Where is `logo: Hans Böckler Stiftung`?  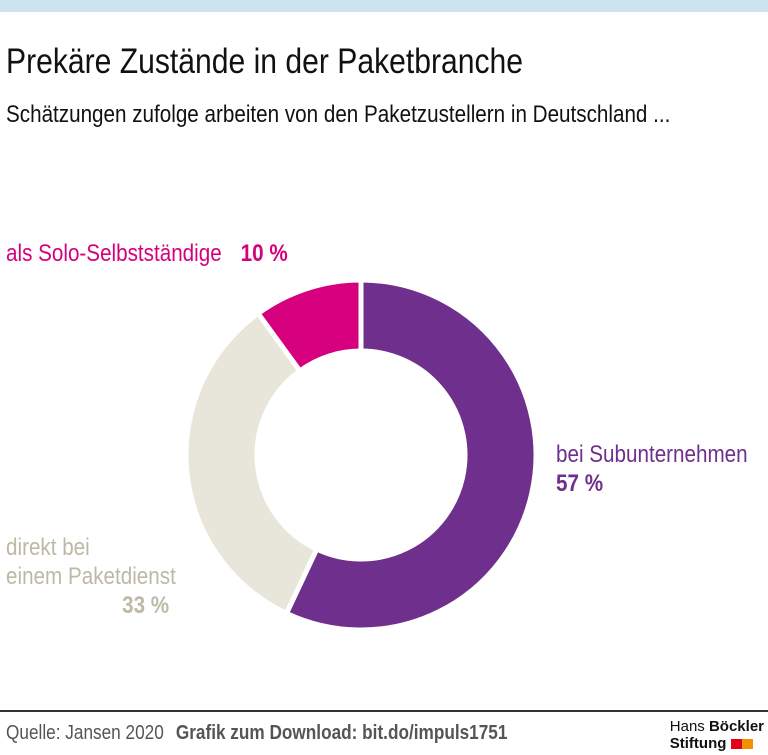 logo: Hans Böckler Stiftung is located at coordinates (716, 735).